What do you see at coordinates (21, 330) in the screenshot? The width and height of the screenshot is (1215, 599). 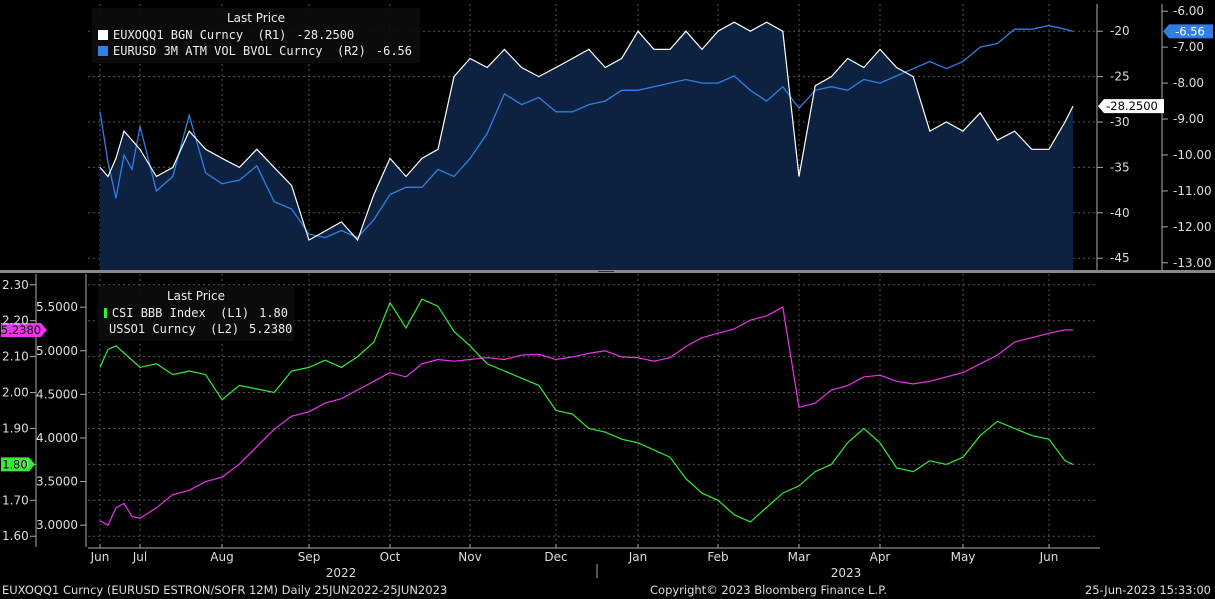 I see `l2-value-tag-text: 5.2380` at bounding box center [21, 330].